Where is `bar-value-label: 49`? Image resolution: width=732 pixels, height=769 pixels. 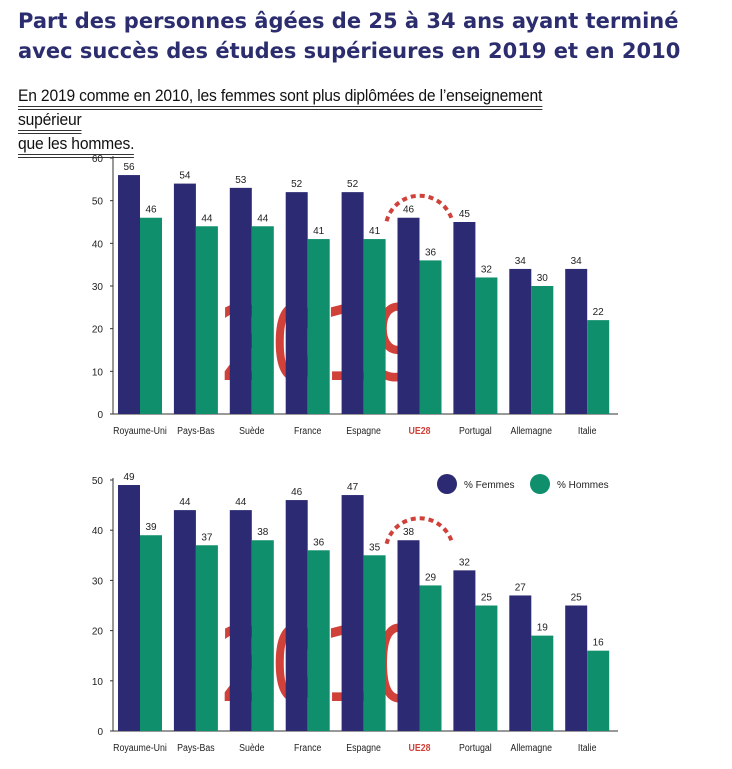 bar-value-label: 49 is located at coordinates (129, 477).